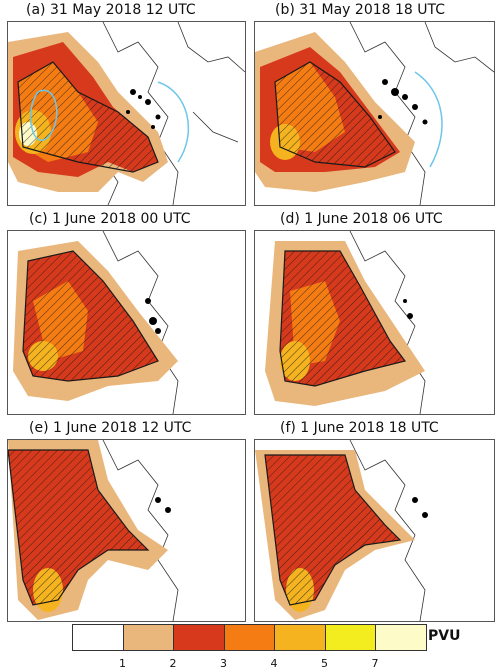 The width and height of the screenshot is (500, 671). I want to click on colorbar-tick-label: 2, so click(173, 663).